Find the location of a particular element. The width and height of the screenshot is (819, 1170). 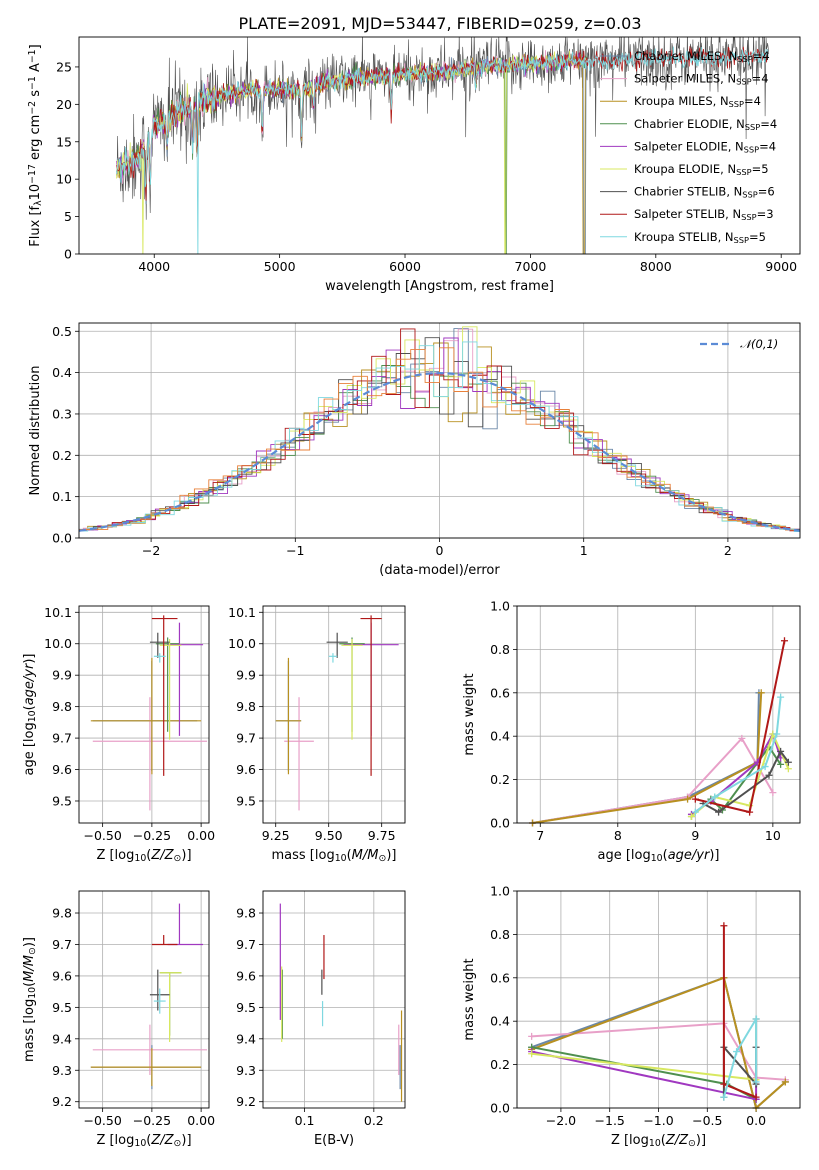

x-tick-label: 0 is located at coordinates (440, 550).